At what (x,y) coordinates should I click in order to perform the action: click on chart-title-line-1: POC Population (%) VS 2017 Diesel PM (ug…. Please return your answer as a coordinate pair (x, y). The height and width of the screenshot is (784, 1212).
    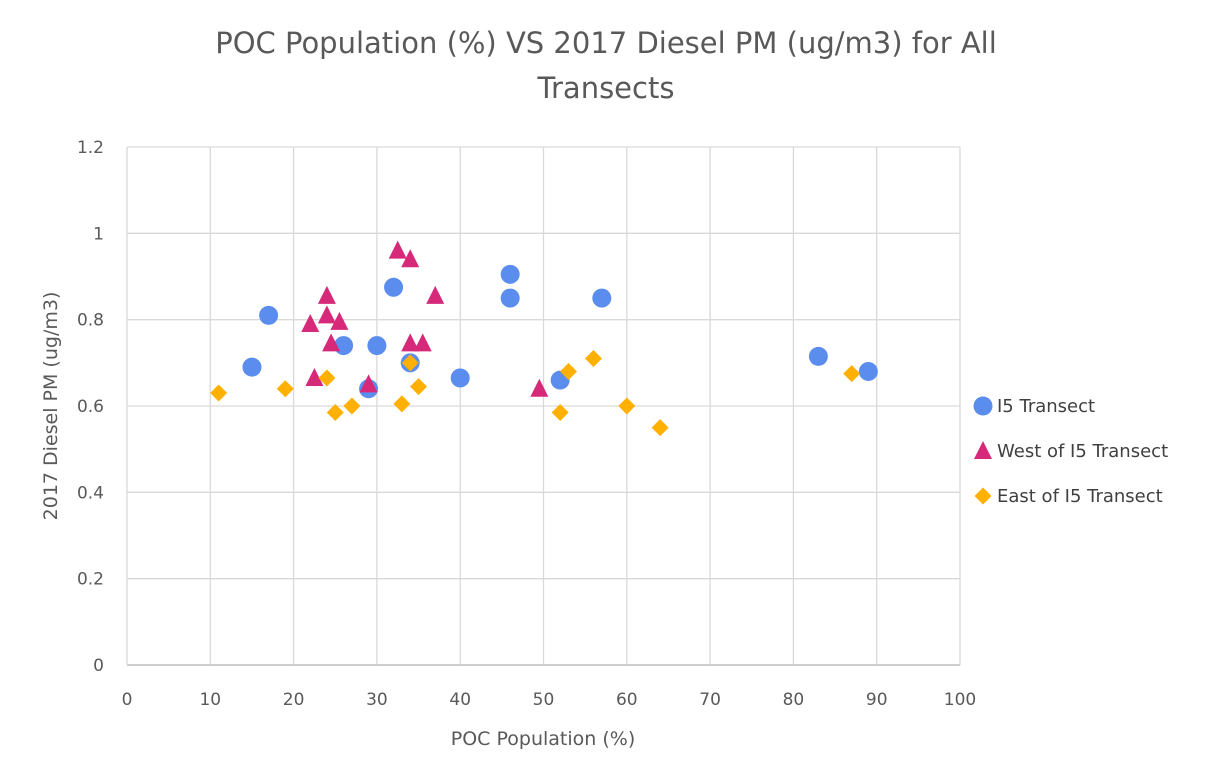
    Looking at the image, I should click on (606, 43).